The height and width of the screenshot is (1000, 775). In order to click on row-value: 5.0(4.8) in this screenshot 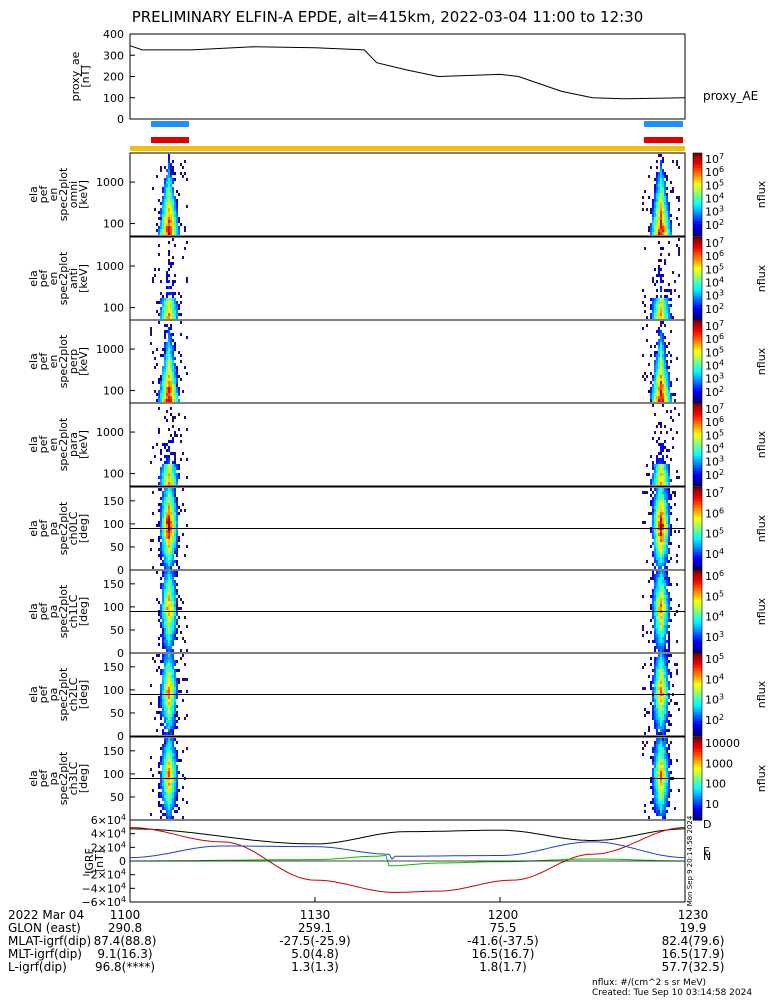, I will do `click(315, 954)`.